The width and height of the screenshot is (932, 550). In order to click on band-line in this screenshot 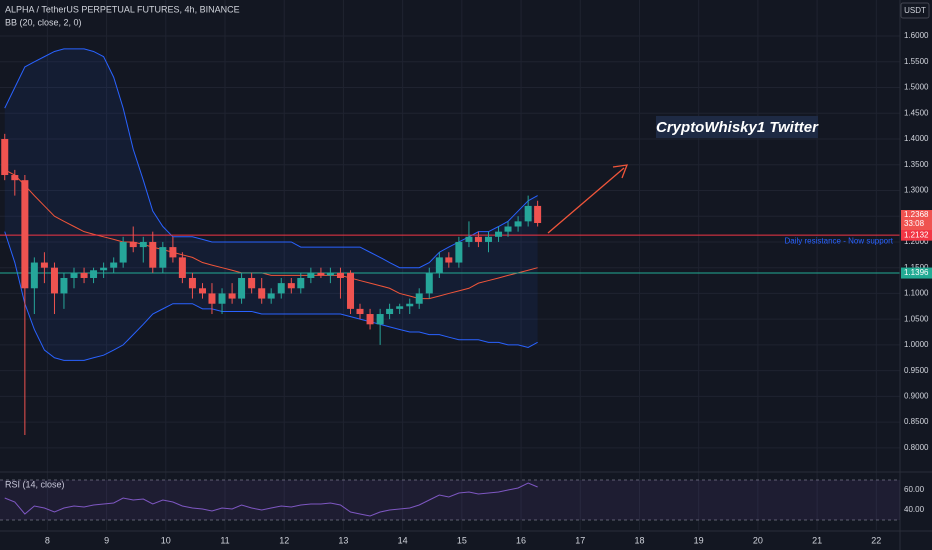, I will do `click(271, 296)`.